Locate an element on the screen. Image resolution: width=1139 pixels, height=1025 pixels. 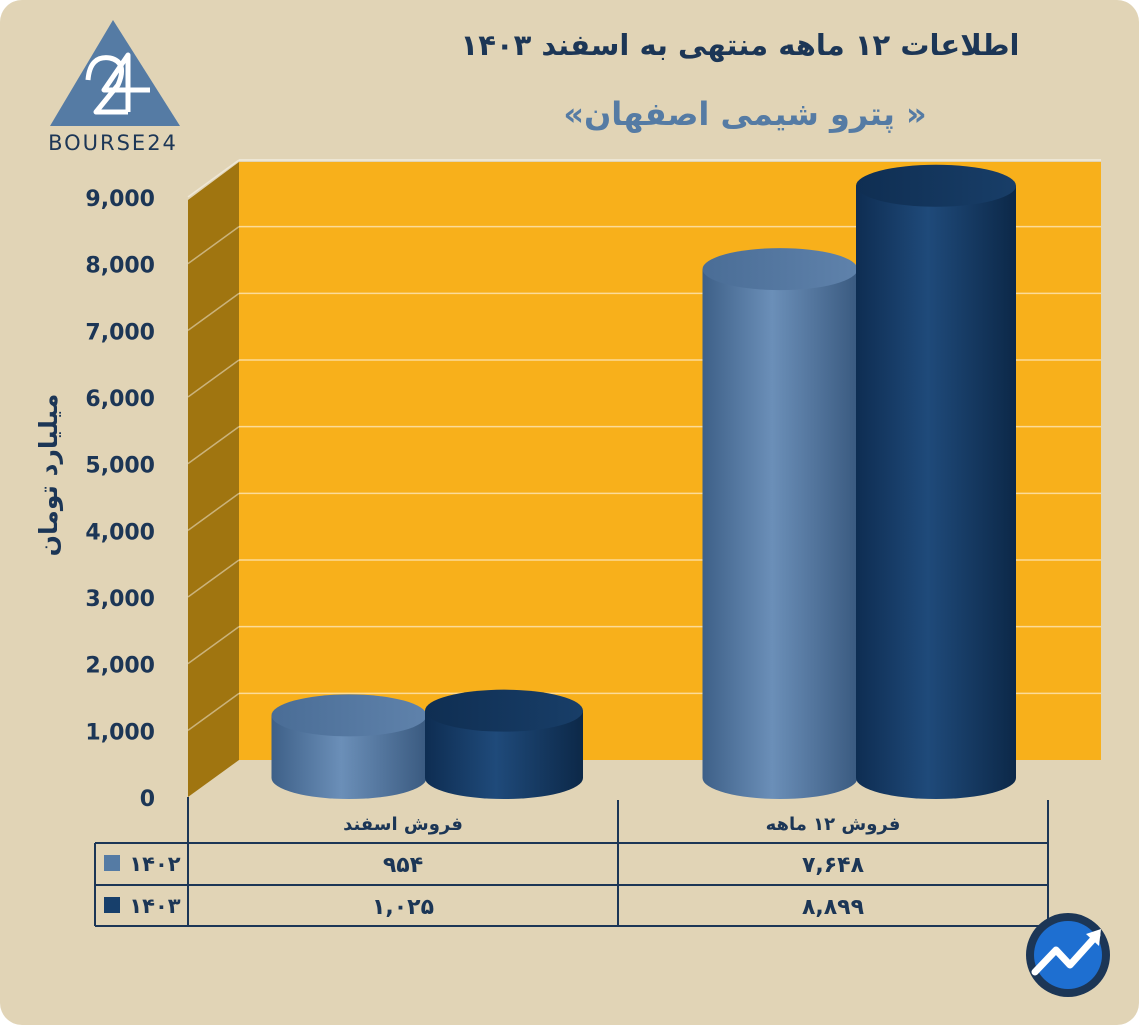
bourse24-logo: BOURSE24 is located at coordinates (114, 87).